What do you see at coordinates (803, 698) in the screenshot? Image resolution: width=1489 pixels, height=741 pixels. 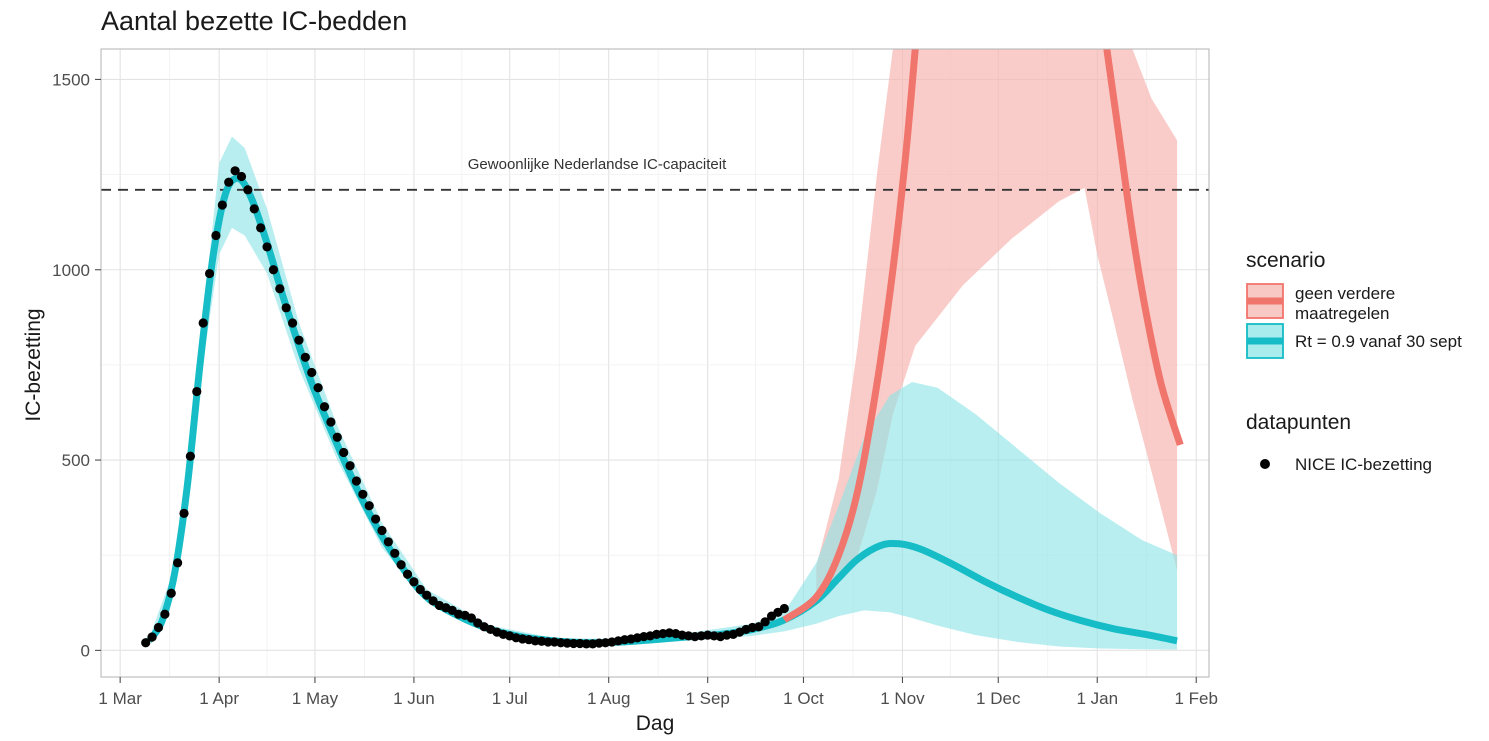 I see `x-tick-label: 1 Oct` at bounding box center [803, 698].